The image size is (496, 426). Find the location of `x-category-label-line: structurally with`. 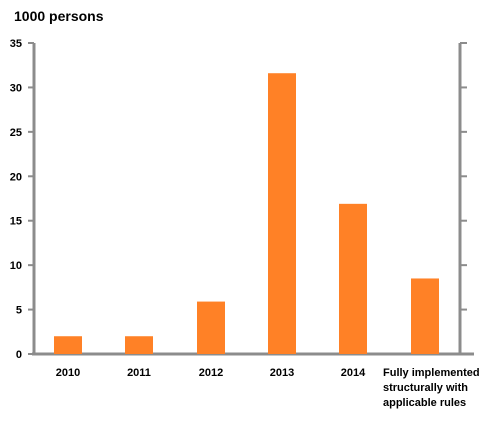

x-category-label-line: structurally with is located at coordinates (425, 388).